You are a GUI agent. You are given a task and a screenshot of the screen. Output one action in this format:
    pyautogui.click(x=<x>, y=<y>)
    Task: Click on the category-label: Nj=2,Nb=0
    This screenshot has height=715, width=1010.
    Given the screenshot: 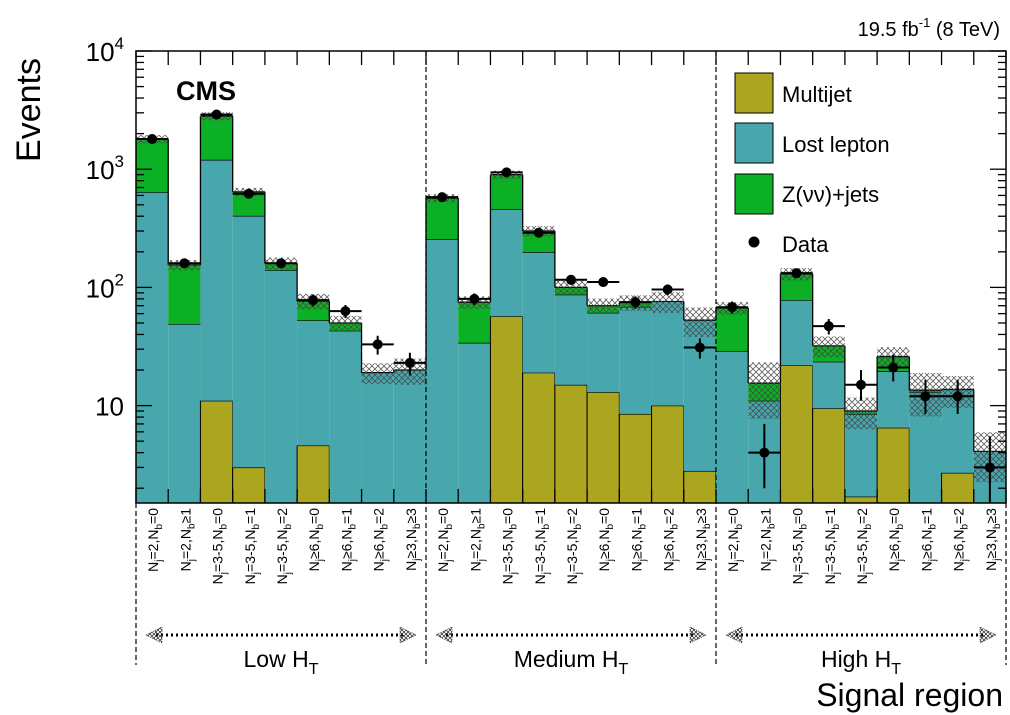 What is the action you would take?
    pyautogui.click(x=735, y=540)
    